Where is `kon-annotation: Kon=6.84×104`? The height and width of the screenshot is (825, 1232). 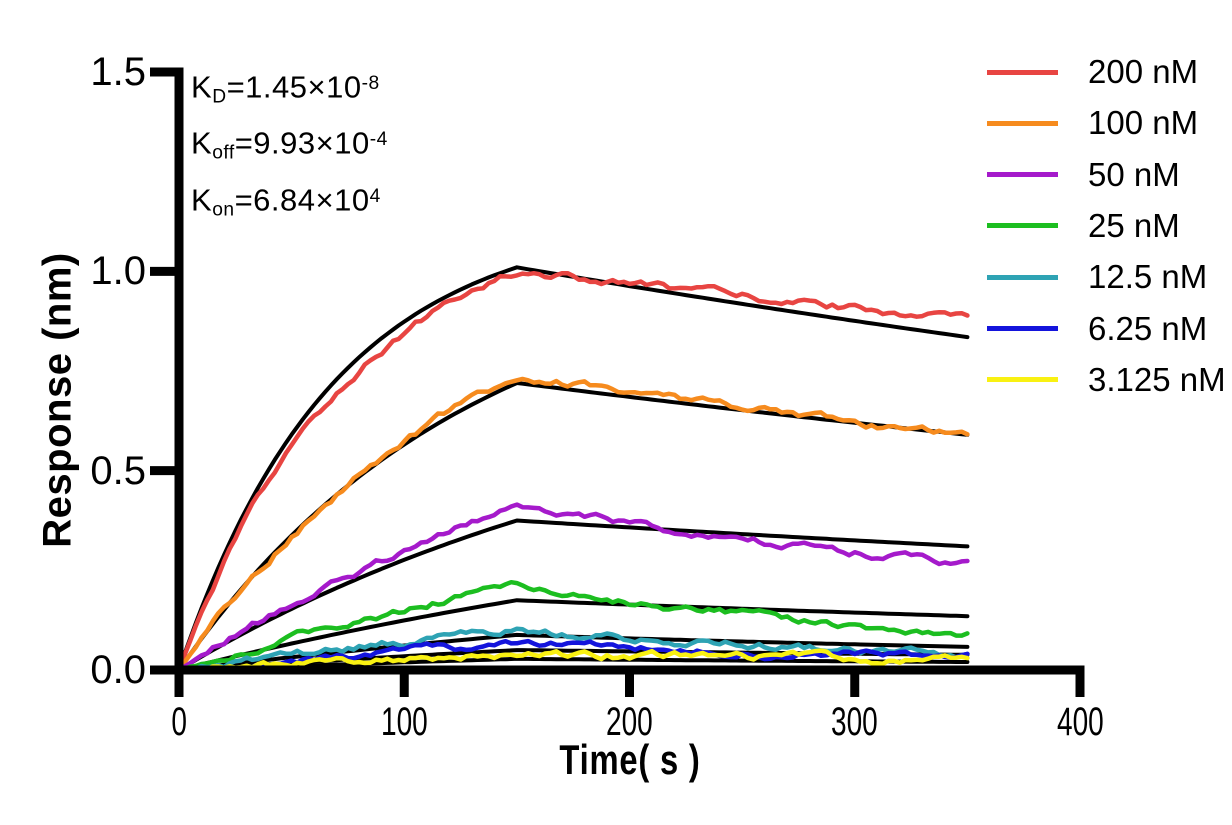 kon-annotation: Kon=6.84×104 is located at coordinates (289, 203).